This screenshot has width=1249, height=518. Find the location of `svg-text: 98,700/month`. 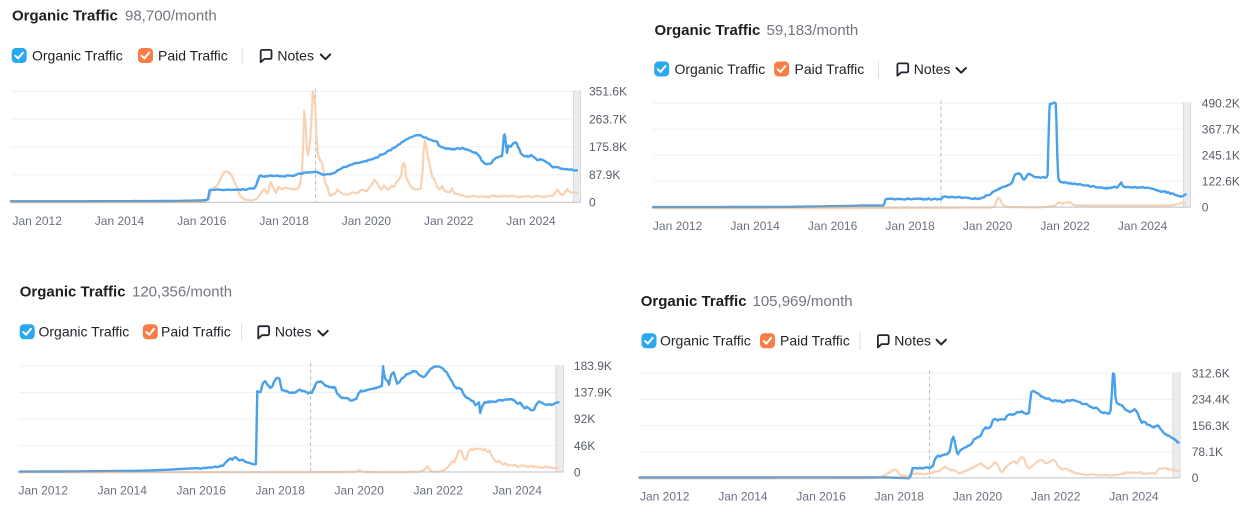

svg-text: 98,700/month is located at coordinates (171, 15).